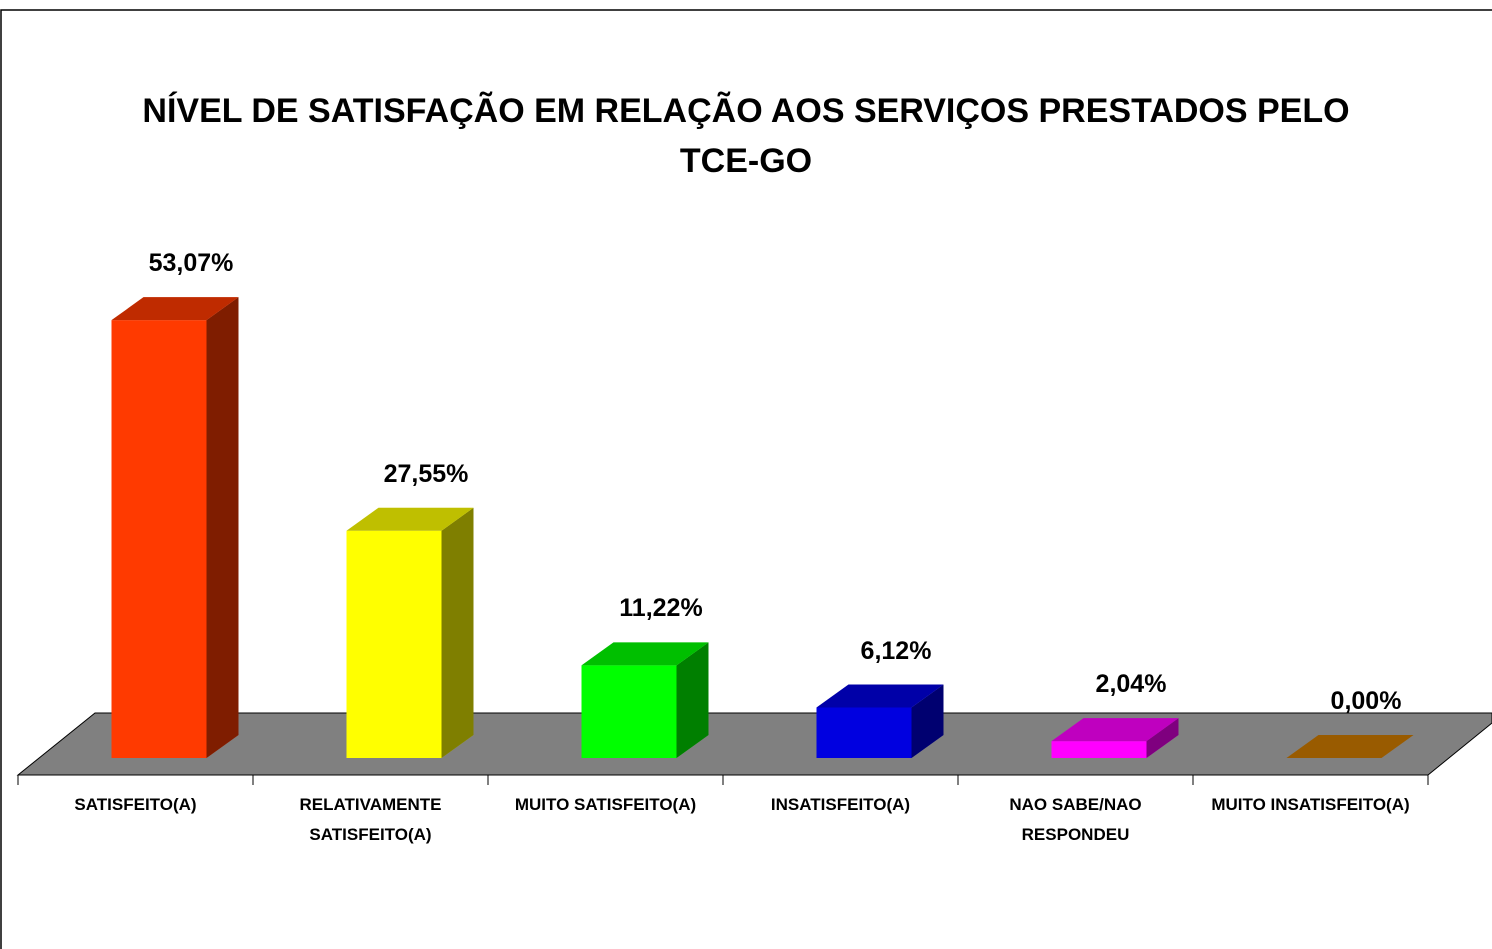 This screenshot has width=1492, height=949. What do you see at coordinates (426, 473) in the screenshot?
I see `value-label: 27,55%` at bounding box center [426, 473].